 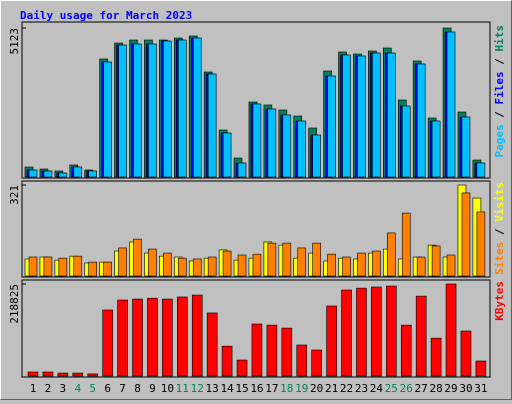 What do you see at coordinates (256, 388) in the screenshot?
I see `x-tick-label: 16` at bounding box center [256, 388].